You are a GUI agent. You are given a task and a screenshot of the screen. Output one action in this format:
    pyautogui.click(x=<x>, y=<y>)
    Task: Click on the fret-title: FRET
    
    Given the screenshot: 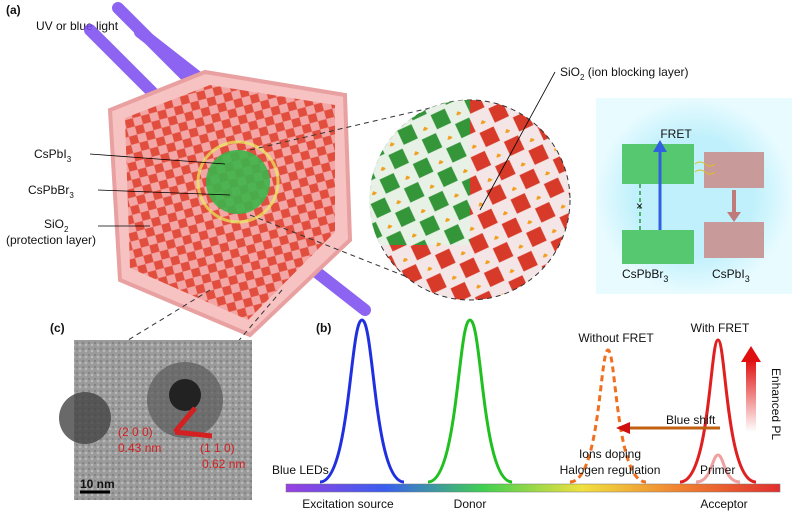 What is the action you would take?
    pyautogui.click(x=676, y=134)
    